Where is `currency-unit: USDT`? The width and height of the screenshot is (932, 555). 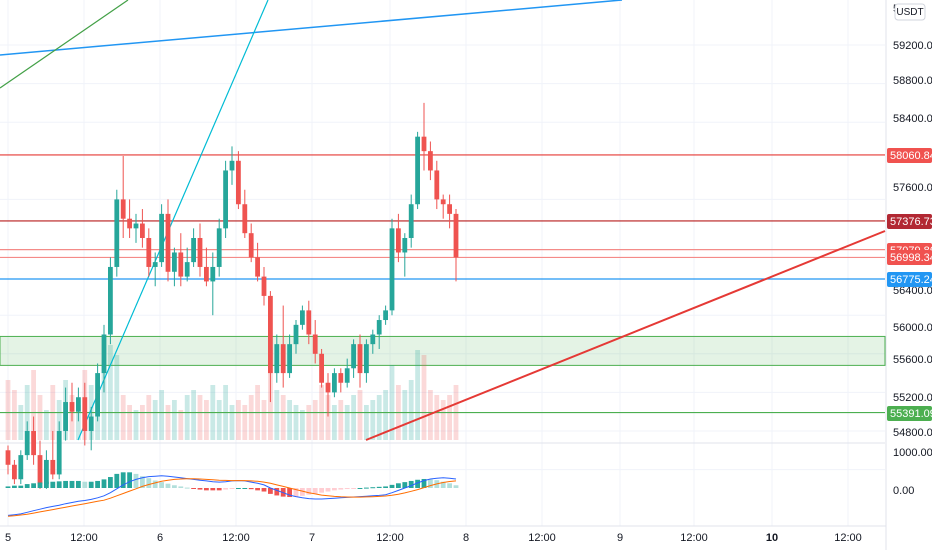
currency-unit: USDT is located at coordinates (910, 12).